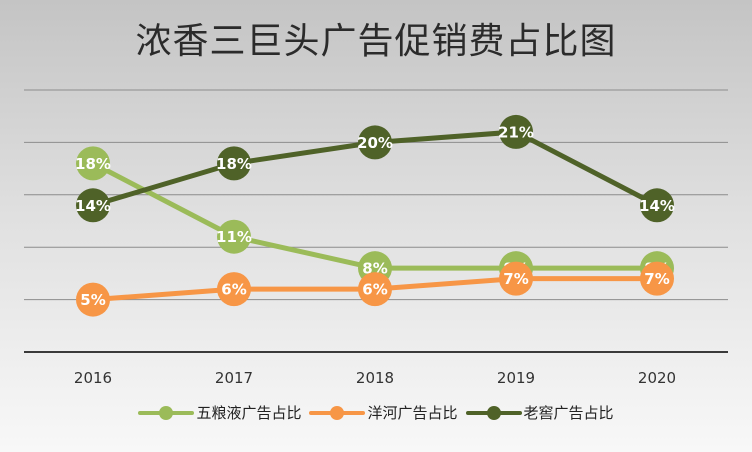 This screenshot has width=752, height=452. I want to click on data-label-s1-1: 6%, so click(233, 290).